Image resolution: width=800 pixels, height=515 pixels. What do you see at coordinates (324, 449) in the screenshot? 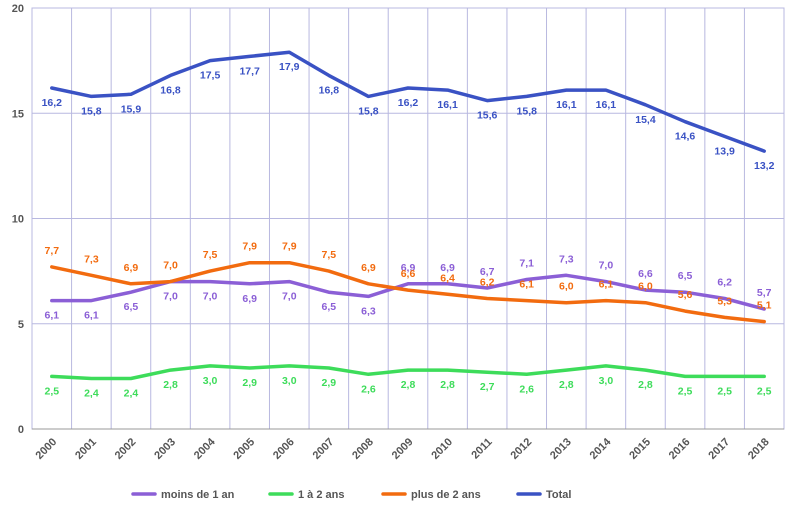
I see `x-tick-label: 2007` at bounding box center [324, 449].